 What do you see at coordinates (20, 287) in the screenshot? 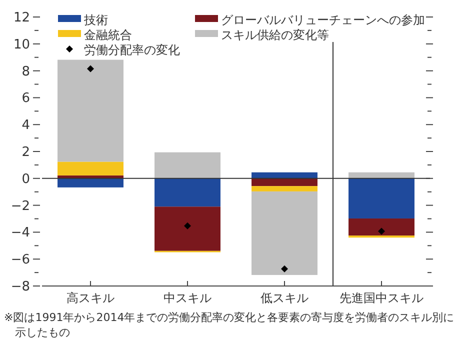
I see `y-tick-label: −8` at bounding box center [20, 287].